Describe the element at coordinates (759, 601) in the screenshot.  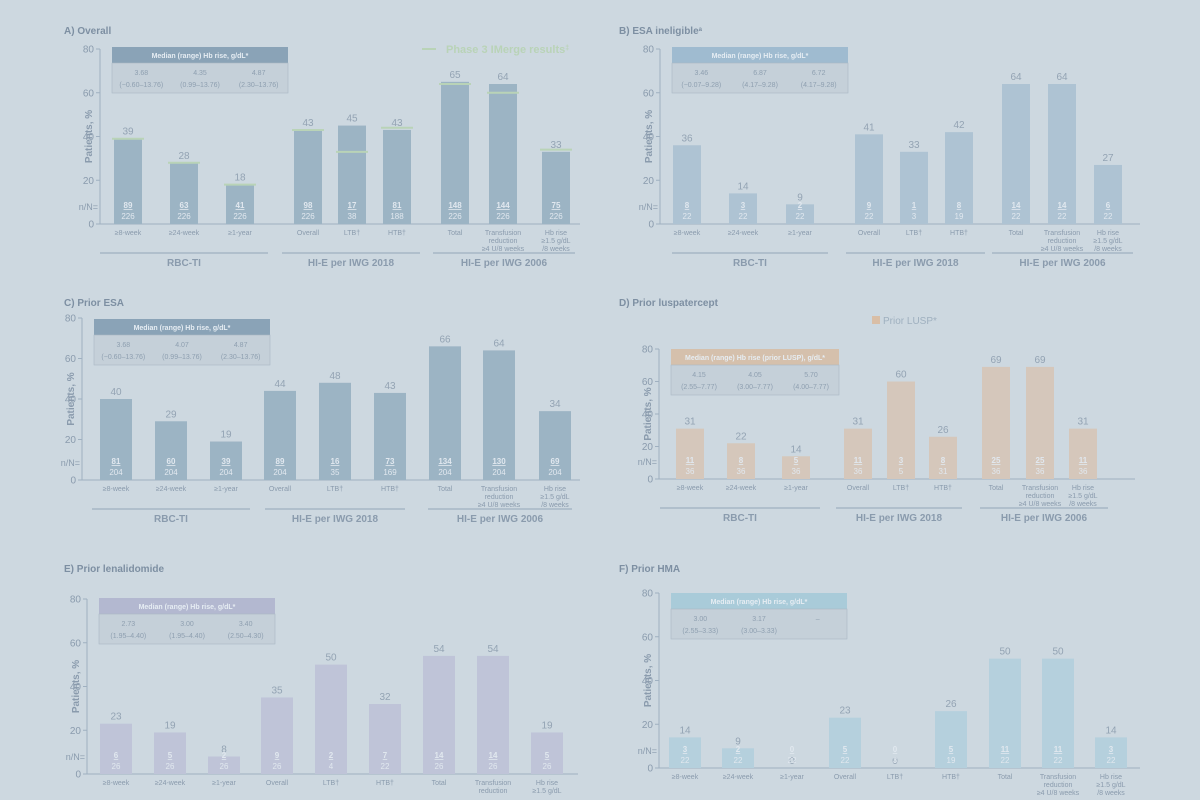
I see `median-box-header-bg` at that location.